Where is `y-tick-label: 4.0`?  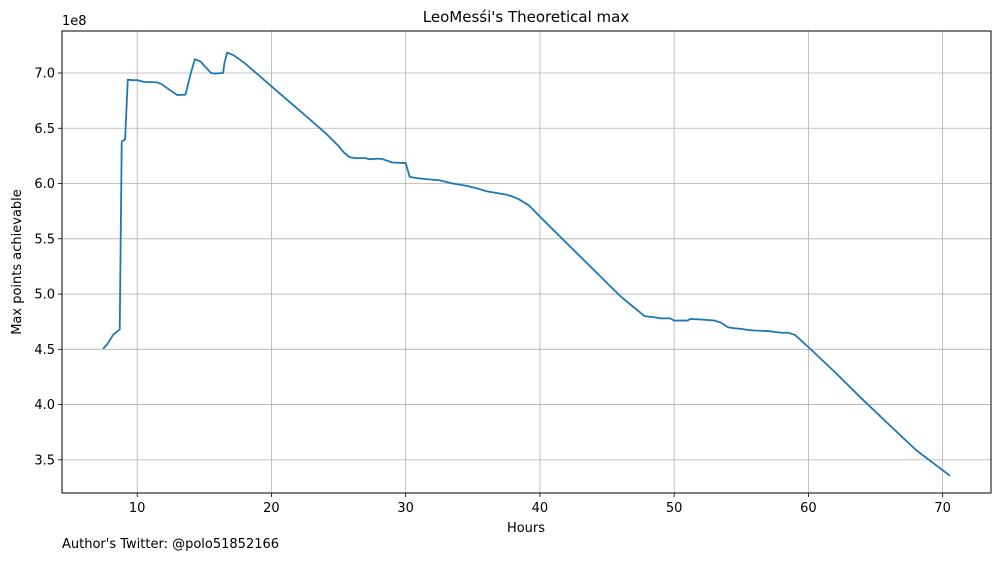 y-tick-label: 4.0 is located at coordinates (44, 405).